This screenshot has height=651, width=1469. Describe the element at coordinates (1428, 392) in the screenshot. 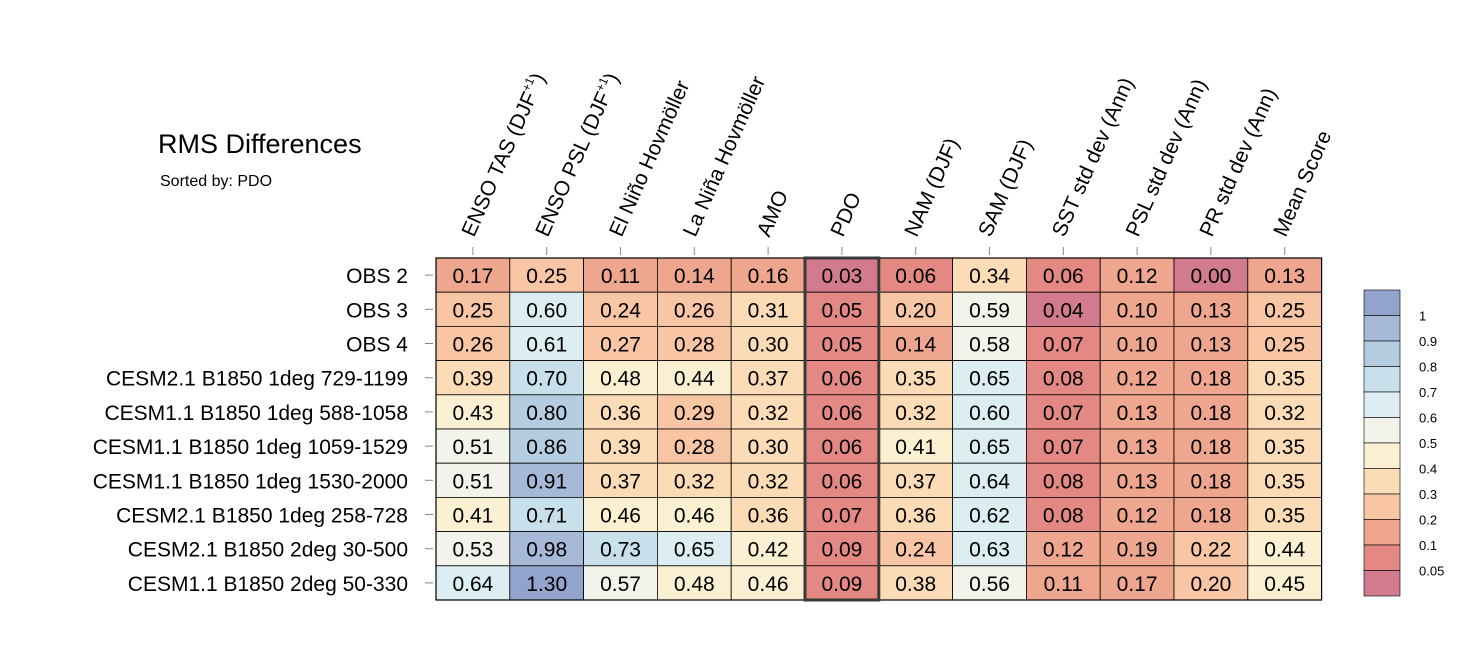

I see `colorbar-tick-label: 0.7` at that location.